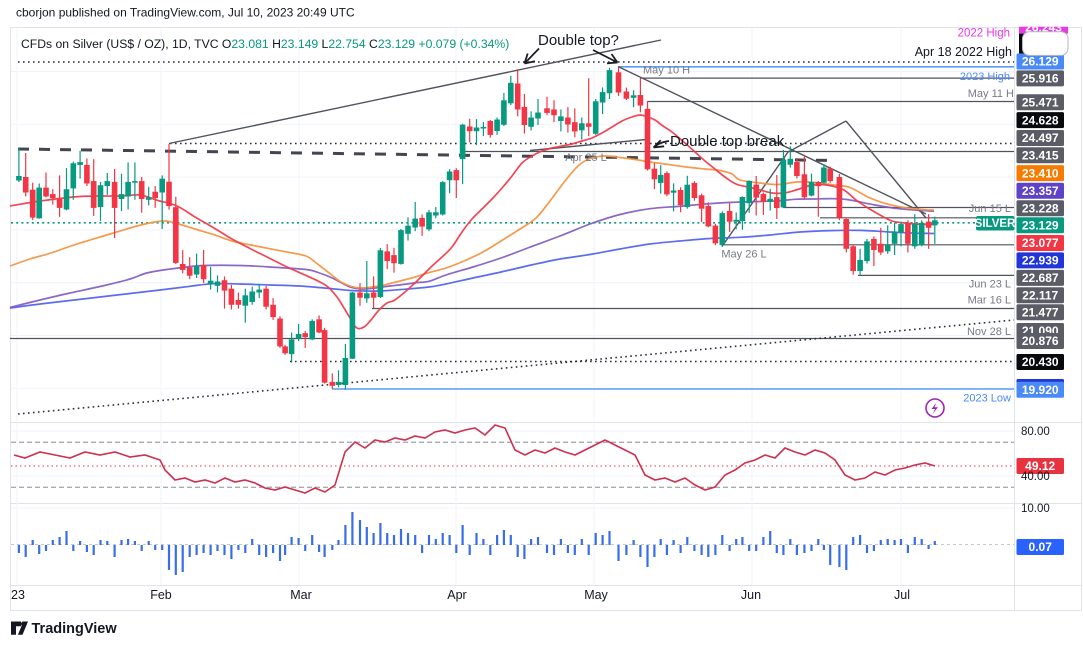 The height and width of the screenshot is (647, 1083). I want to click on svg-text: Apr 18 2022 High, so click(963, 52).